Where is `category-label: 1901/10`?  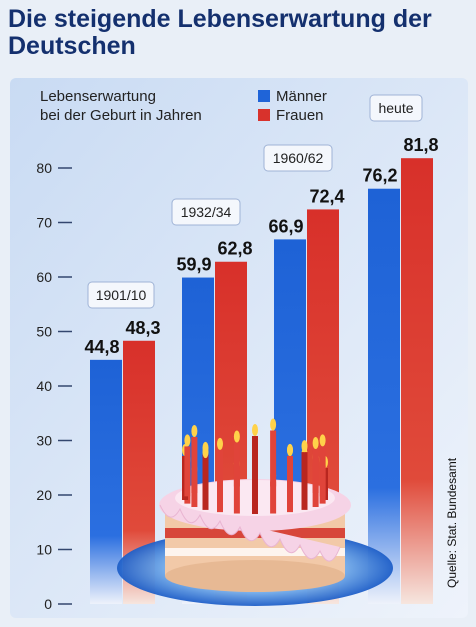 category-label: 1901/10 is located at coordinates (121, 295).